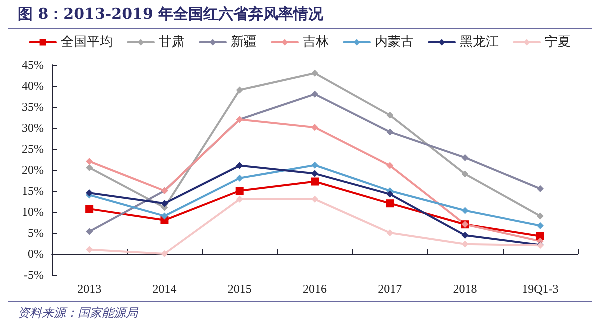  I want to click on y-tick-label: 35%, so click(33, 107).